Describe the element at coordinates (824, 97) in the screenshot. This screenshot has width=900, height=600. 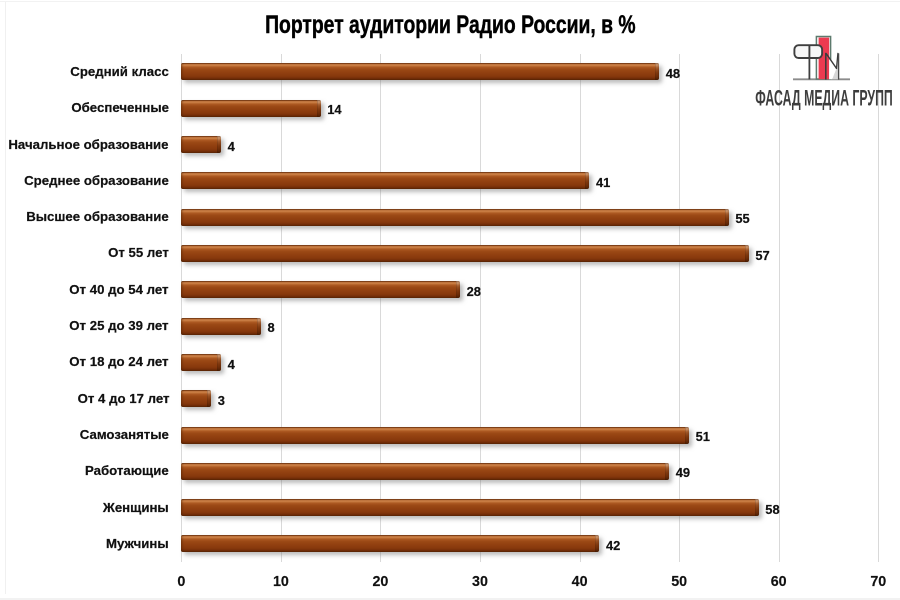
I see `svg-text: ФАСАД МЕДИА ГРУПП` at that location.